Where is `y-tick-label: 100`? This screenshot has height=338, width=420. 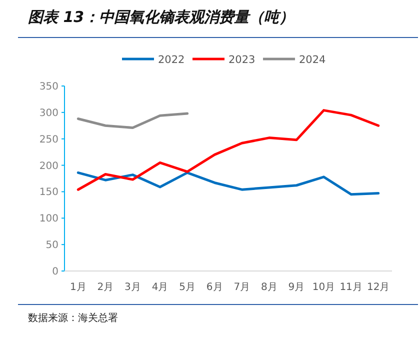 y-tick-label: 100 is located at coordinates (48, 219).